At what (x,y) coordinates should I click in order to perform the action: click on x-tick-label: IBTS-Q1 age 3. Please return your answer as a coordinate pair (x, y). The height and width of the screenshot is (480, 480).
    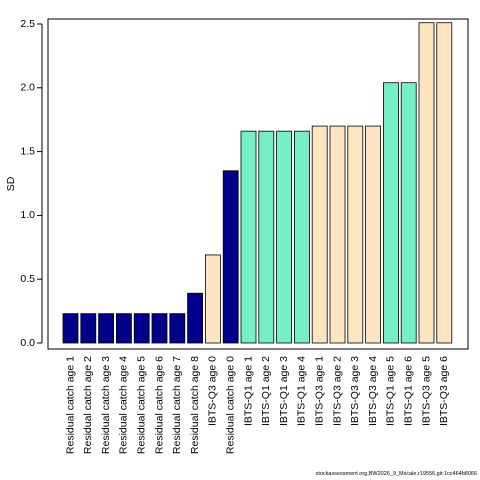
    Looking at the image, I should click on (284, 391).